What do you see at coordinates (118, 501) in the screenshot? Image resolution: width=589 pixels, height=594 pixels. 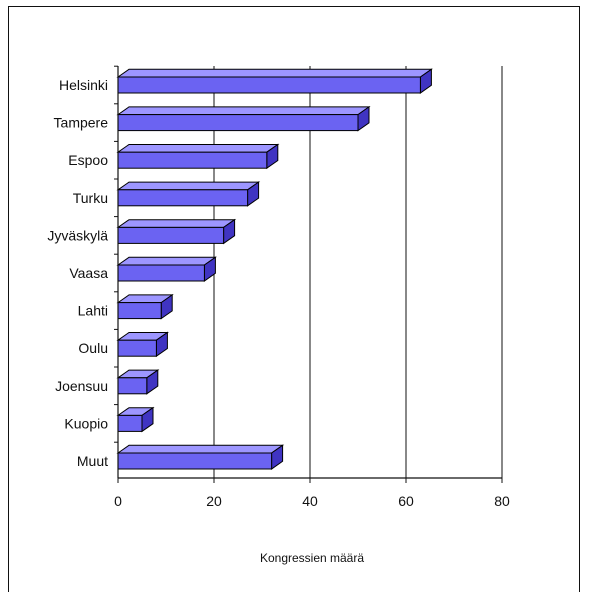 I see `x-tick-label: 0` at bounding box center [118, 501].